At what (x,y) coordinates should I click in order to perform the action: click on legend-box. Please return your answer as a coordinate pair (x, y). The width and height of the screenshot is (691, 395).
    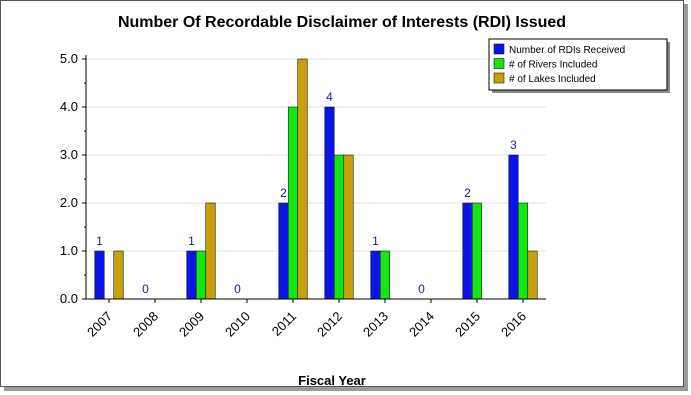
    Looking at the image, I should click on (578, 64).